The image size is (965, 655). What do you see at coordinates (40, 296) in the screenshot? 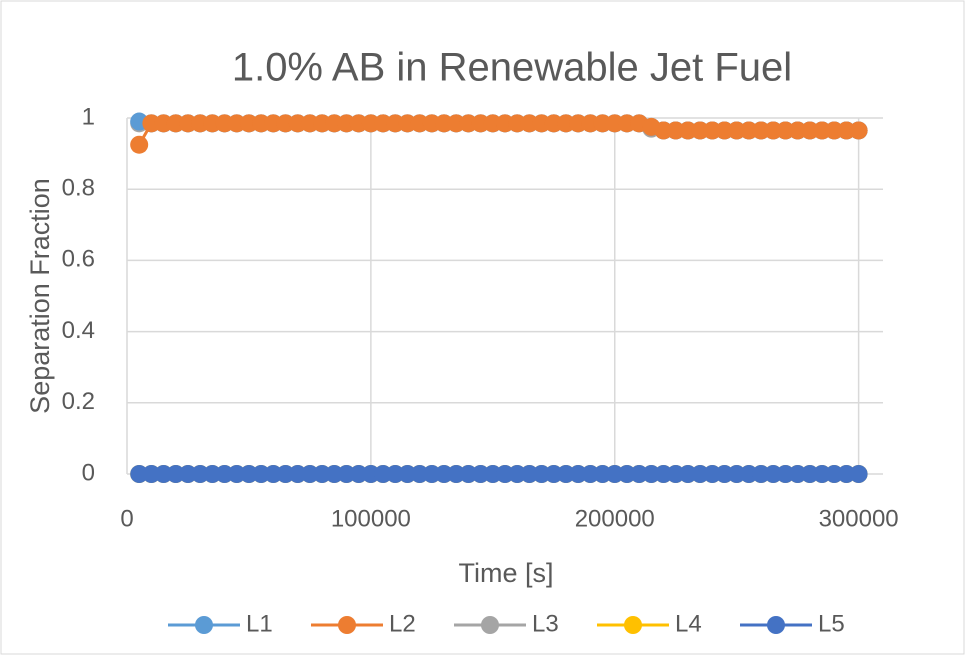
I see `y-axis-title: Separation Fraction` at bounding box center [40, 296].